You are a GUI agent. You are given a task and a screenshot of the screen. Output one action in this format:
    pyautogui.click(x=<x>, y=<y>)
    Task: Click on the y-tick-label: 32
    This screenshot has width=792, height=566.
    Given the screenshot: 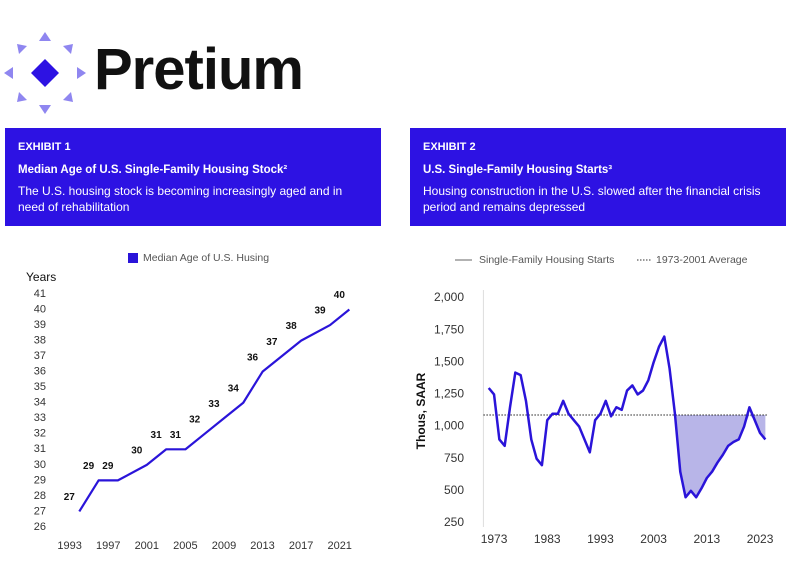 What is the action you would take?
    pyautogui.click(x=40, y=434)
    